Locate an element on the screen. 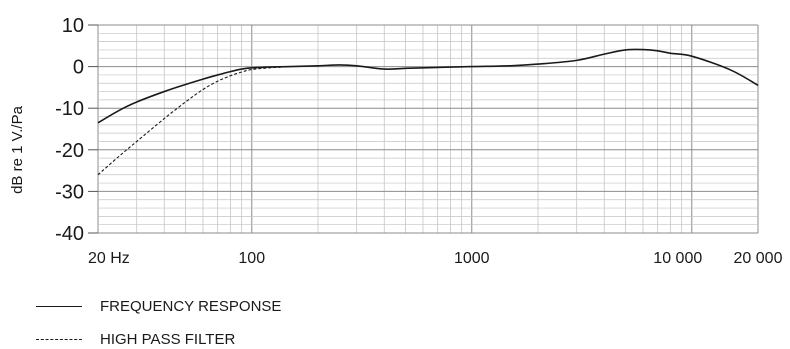 Image resolution: width=790 pixels, height=349 pixels. x-axis-ticks: 20 Hz 100 1000 10 000 20 000 is located at coordinates (435, 258).